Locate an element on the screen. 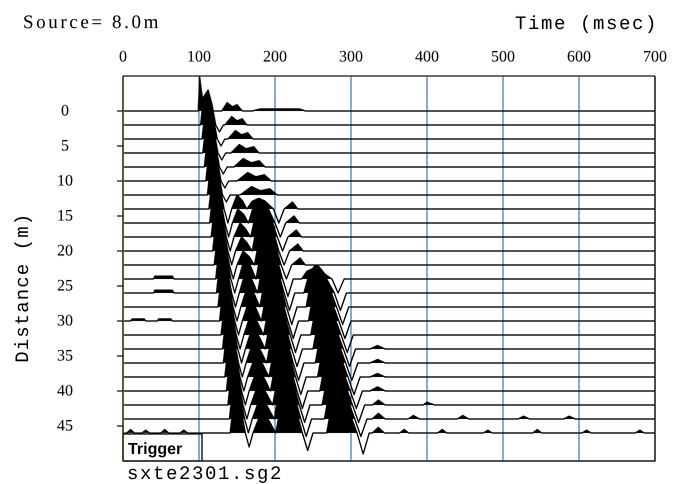 Image resolution: width=677 pixels, height=484 pixels. x-tick-label: 100 is located at coordinates (199, 57).